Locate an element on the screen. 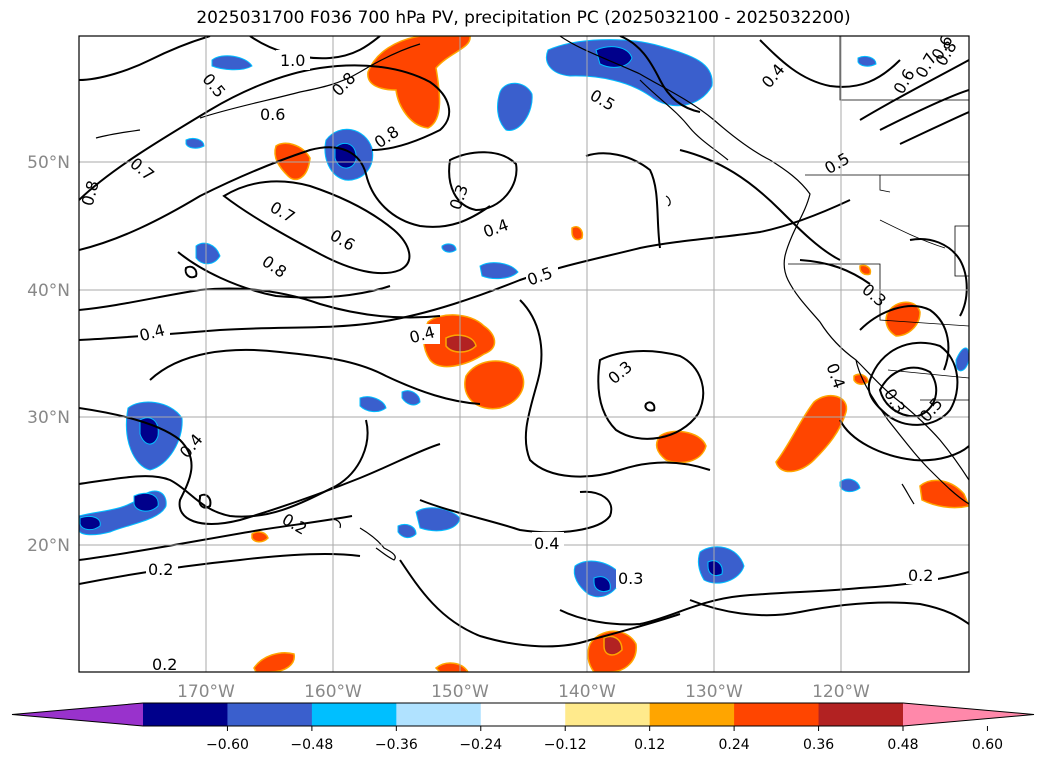 Image resolution: width=1047 pixels, height=765 pixels. contour-label: 0.8 is located at coordinates (90, 193).